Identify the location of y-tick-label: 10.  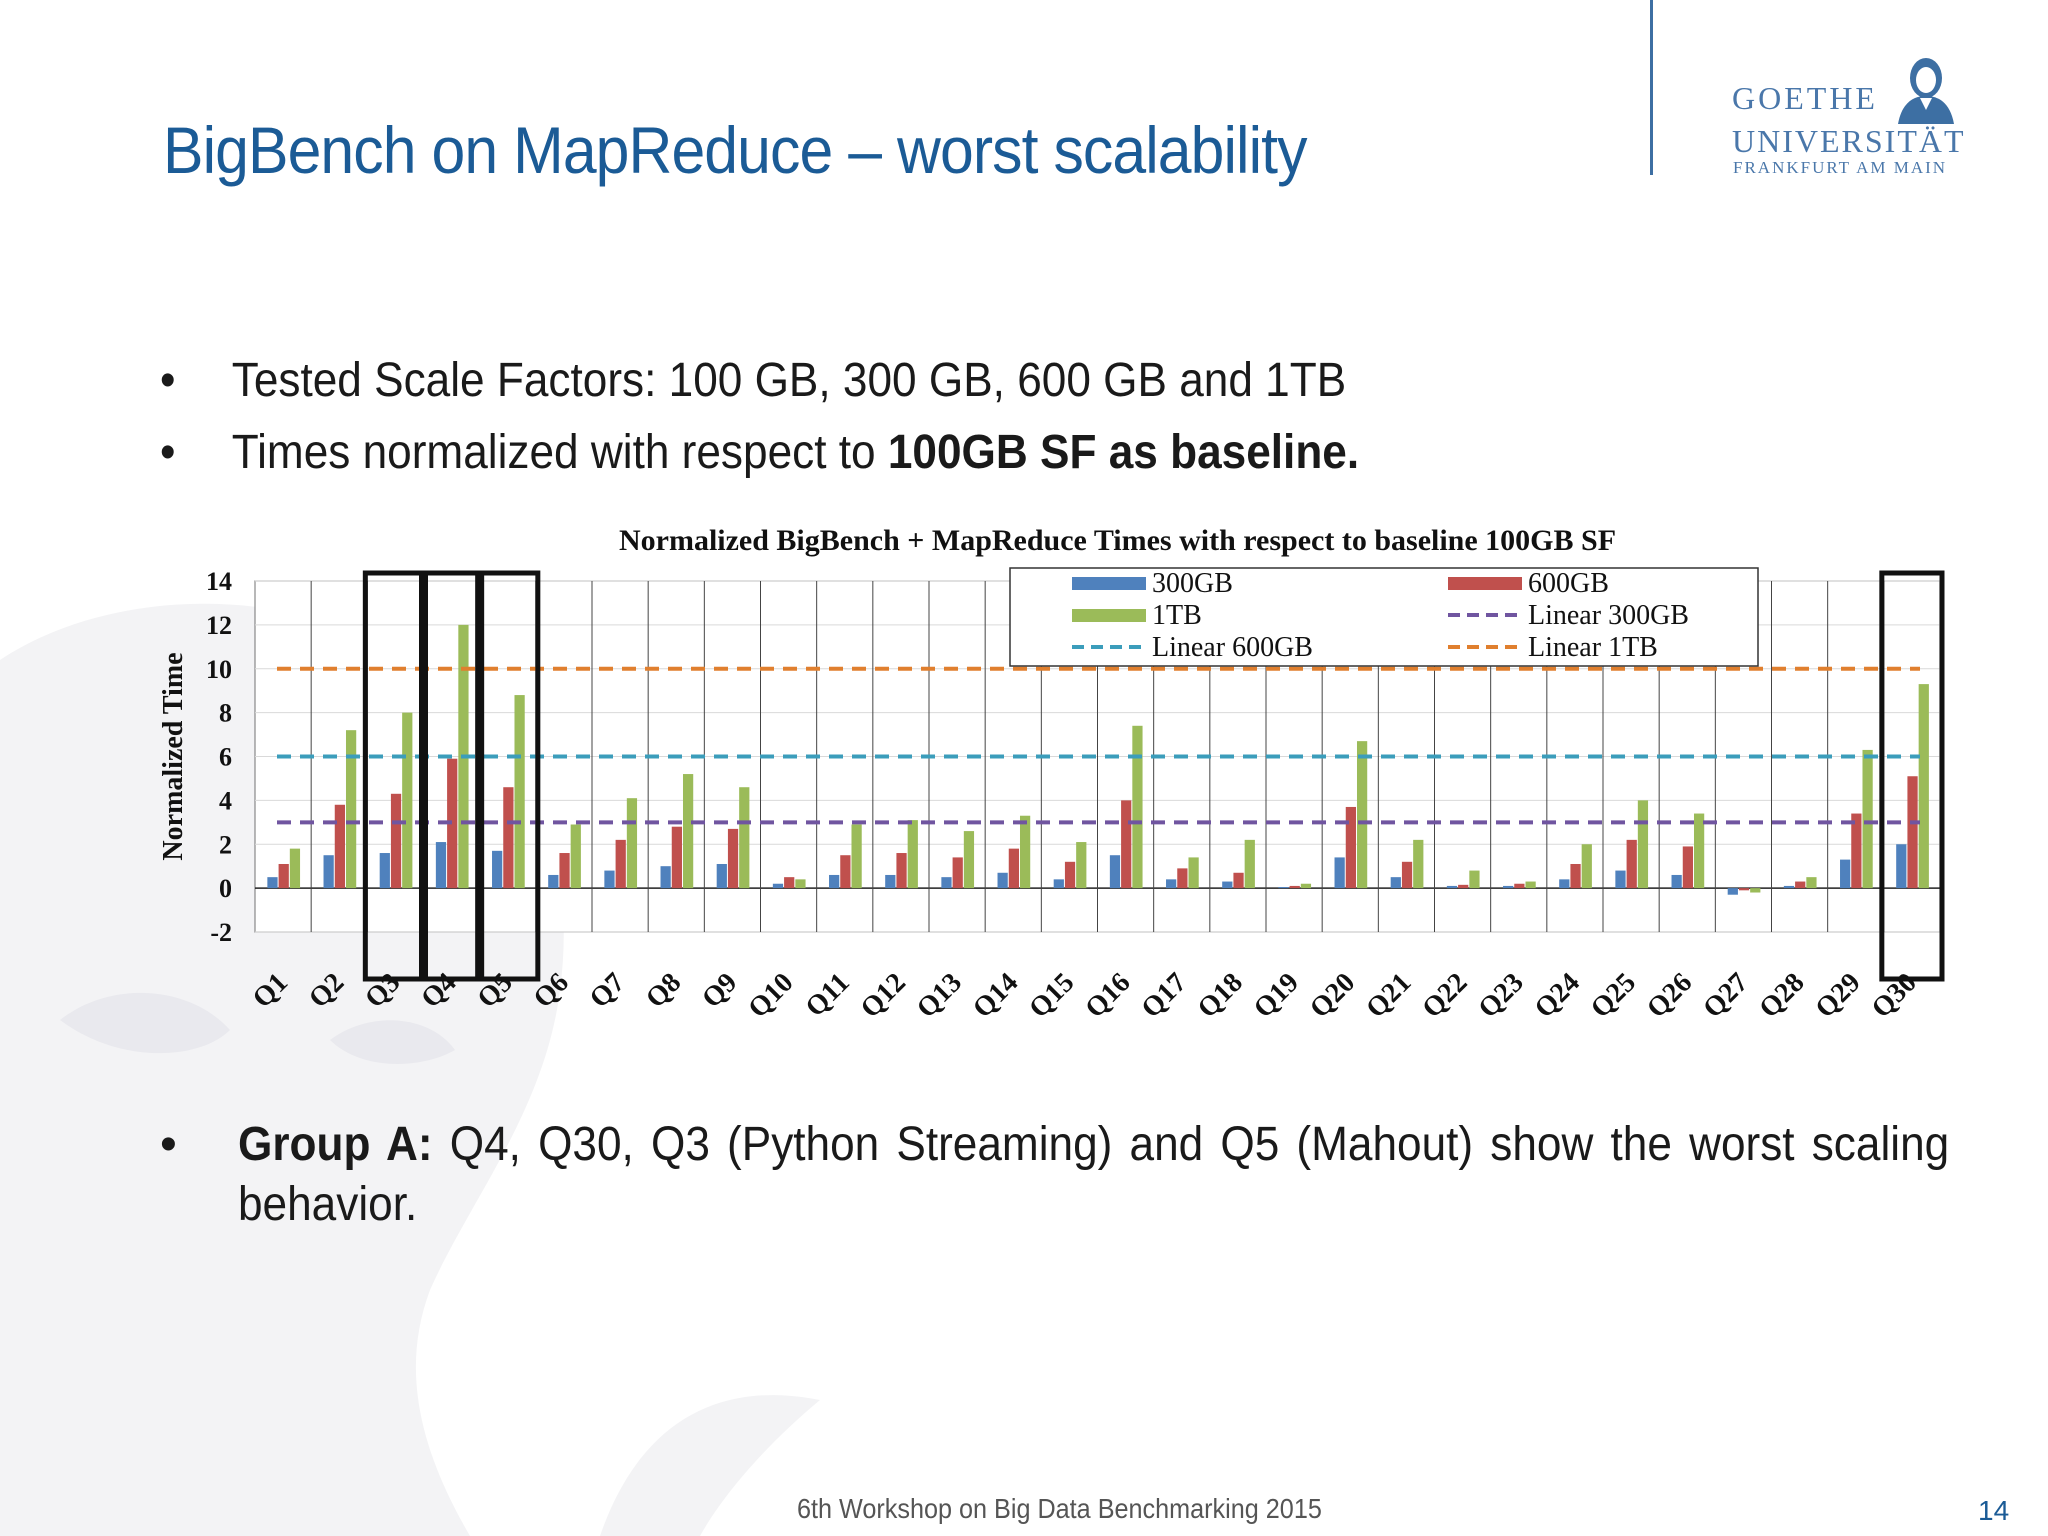
(219, 669).